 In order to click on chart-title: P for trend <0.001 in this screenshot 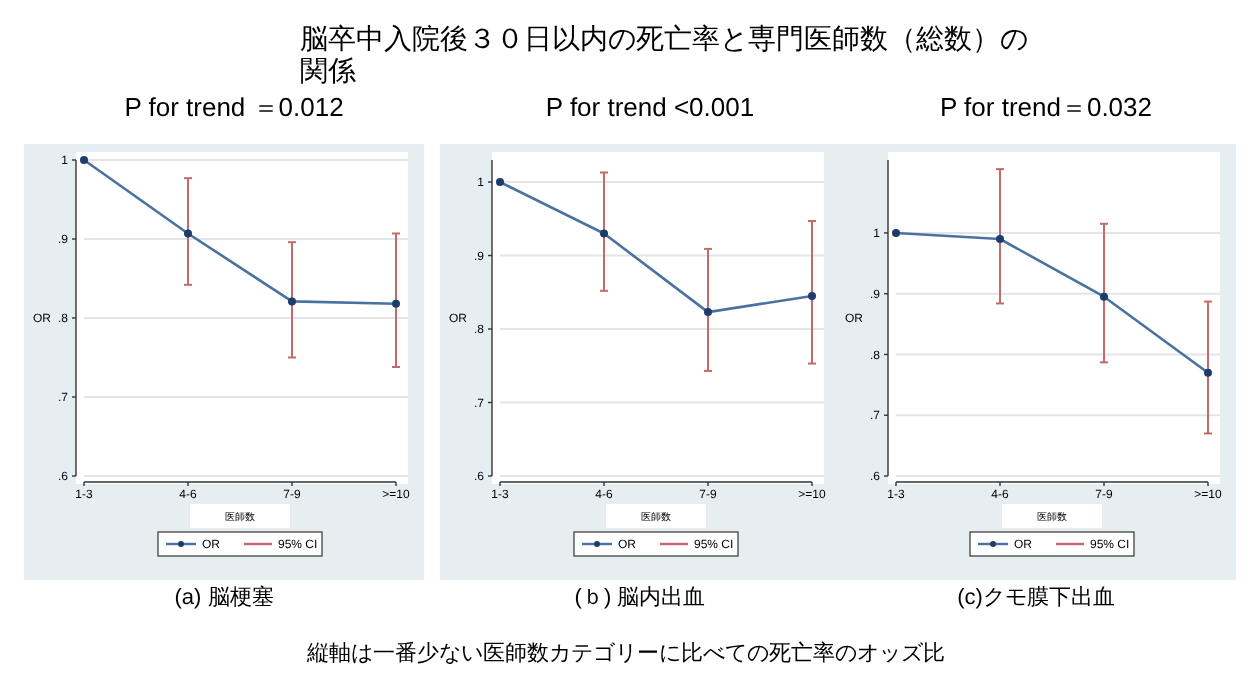, I will do `click(650, 107)`.